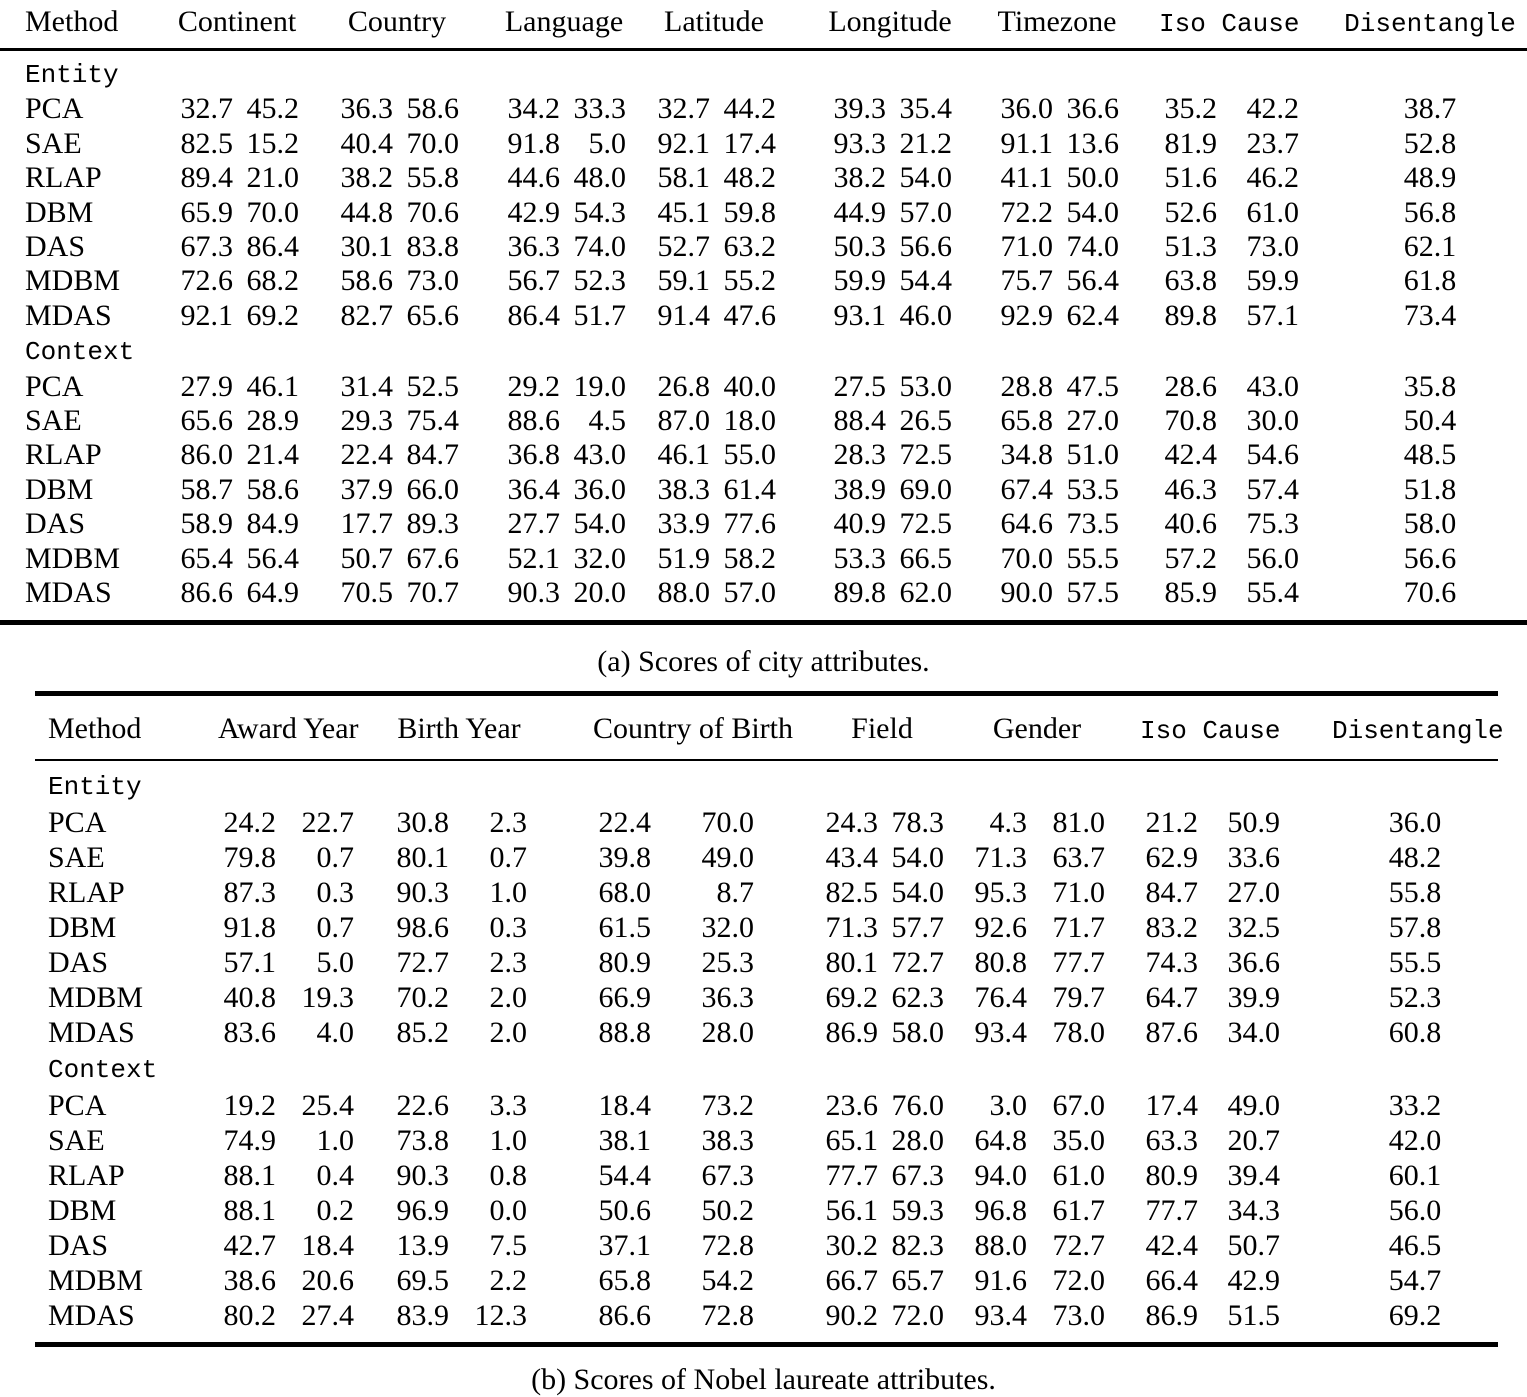 This screenshot has height=1397, width=1527. I want to click on disentangle-cell: 56.6, so click(1430, 558).